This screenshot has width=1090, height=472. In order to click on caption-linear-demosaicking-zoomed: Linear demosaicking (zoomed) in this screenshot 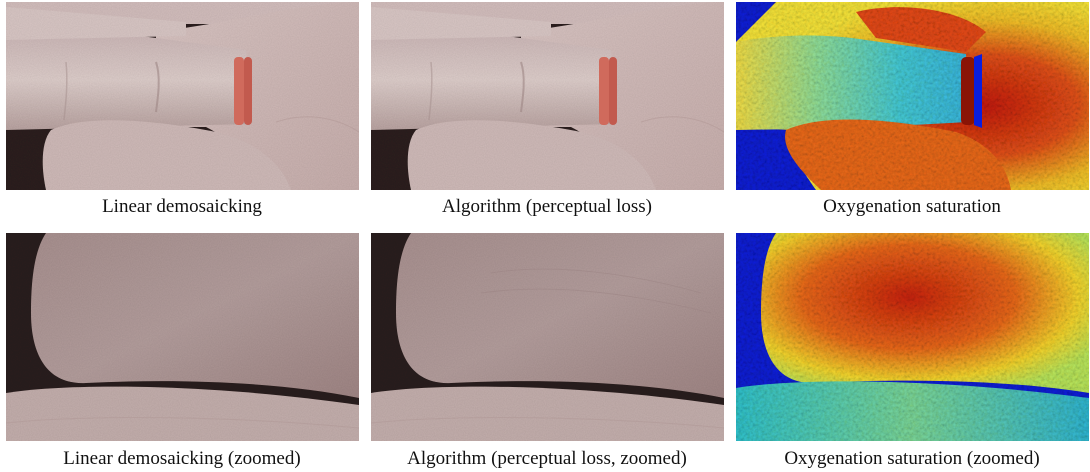, I will do `click(182, 458)`.